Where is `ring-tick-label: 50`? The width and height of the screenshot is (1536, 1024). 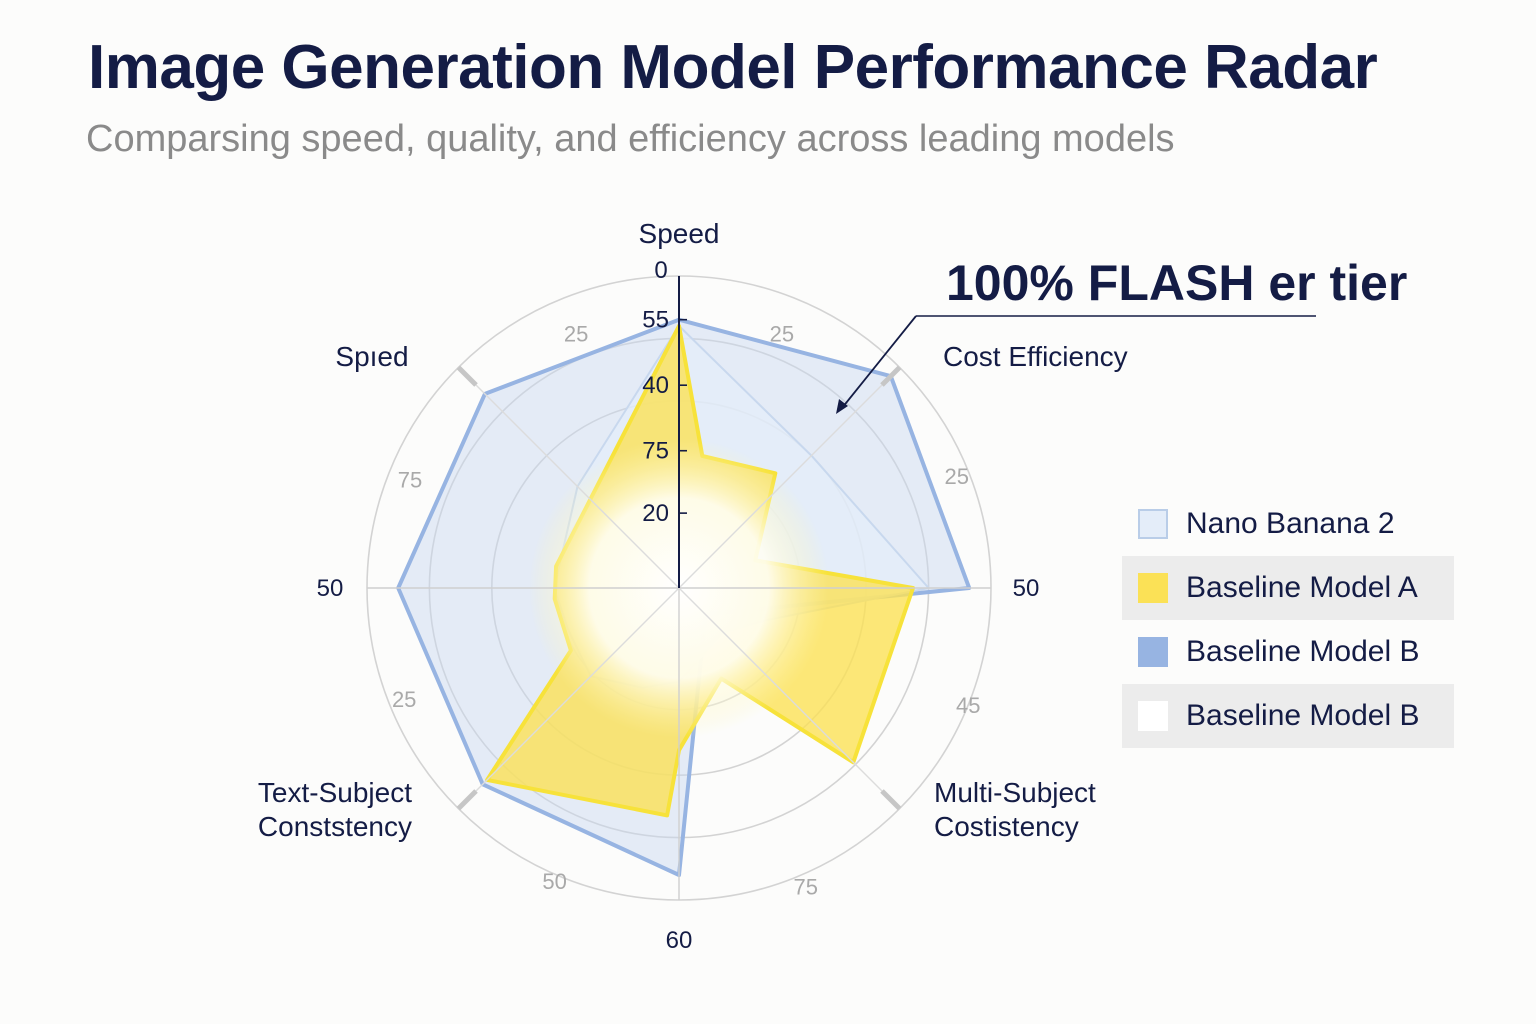
ring-tick-label: 50 is located at coordinates (554, 881).